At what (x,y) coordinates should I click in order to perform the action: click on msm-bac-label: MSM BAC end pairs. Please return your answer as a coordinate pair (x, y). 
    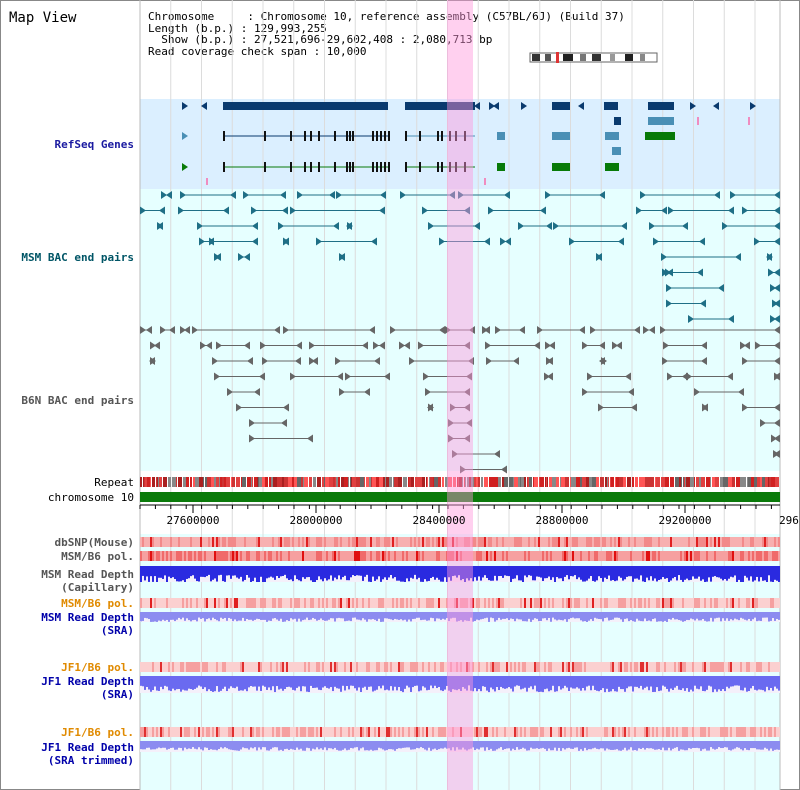
    Looking at the image, I should click on (77, 257).